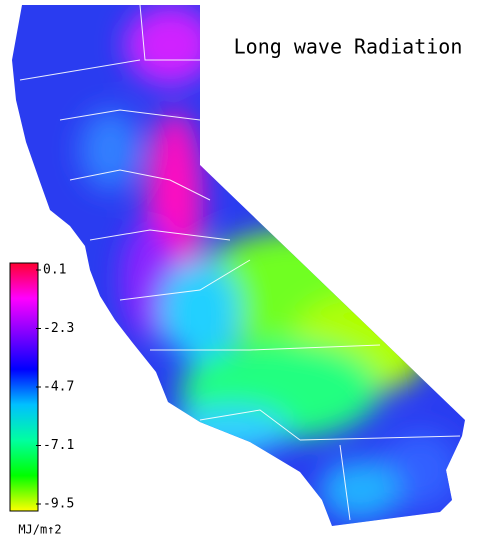  What do you see at coordinates (58, 387) in the screenshot?
I see `tick-label: -4.7` at bounding box center [58, 387].